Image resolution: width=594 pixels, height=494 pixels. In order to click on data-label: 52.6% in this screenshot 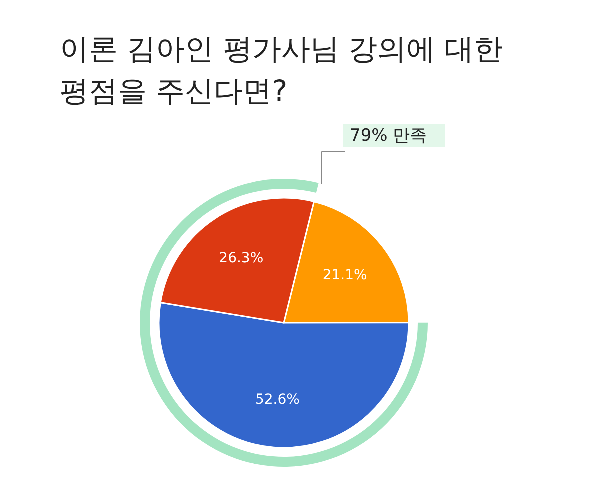, I will do `click(277, 400)`.